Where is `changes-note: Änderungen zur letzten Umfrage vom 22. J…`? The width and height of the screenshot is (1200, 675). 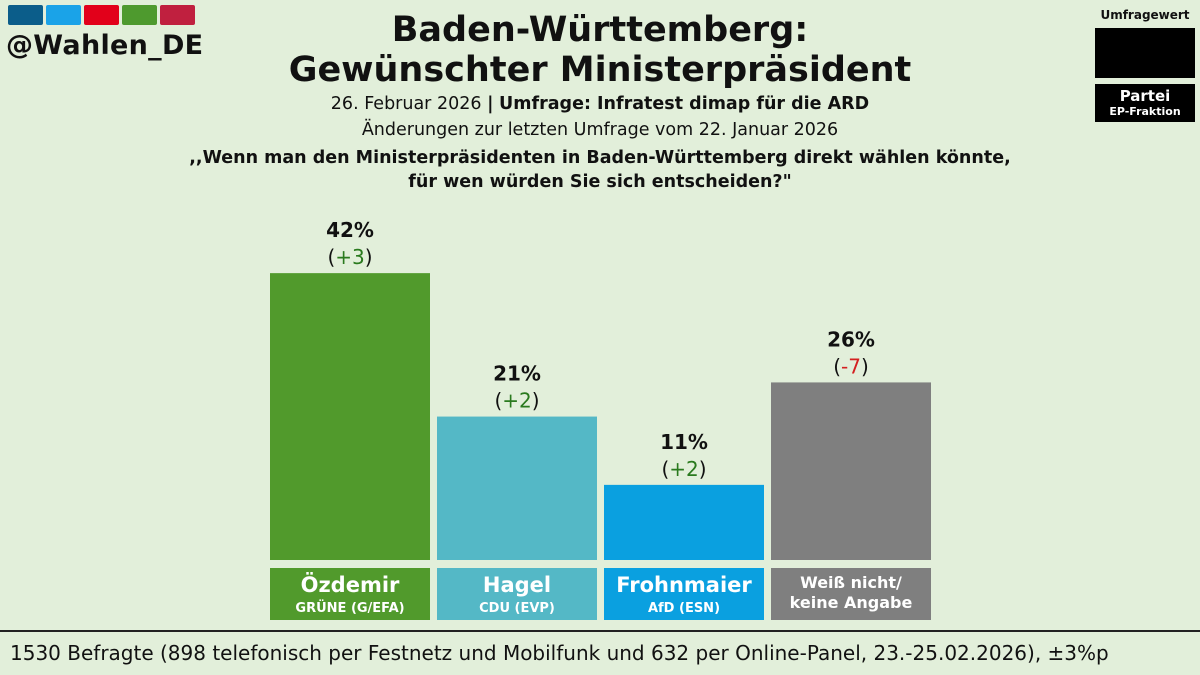
changes-note: Änderungen zur letzten Umfrage vom 22. J… is located at coordinates (600, 130).